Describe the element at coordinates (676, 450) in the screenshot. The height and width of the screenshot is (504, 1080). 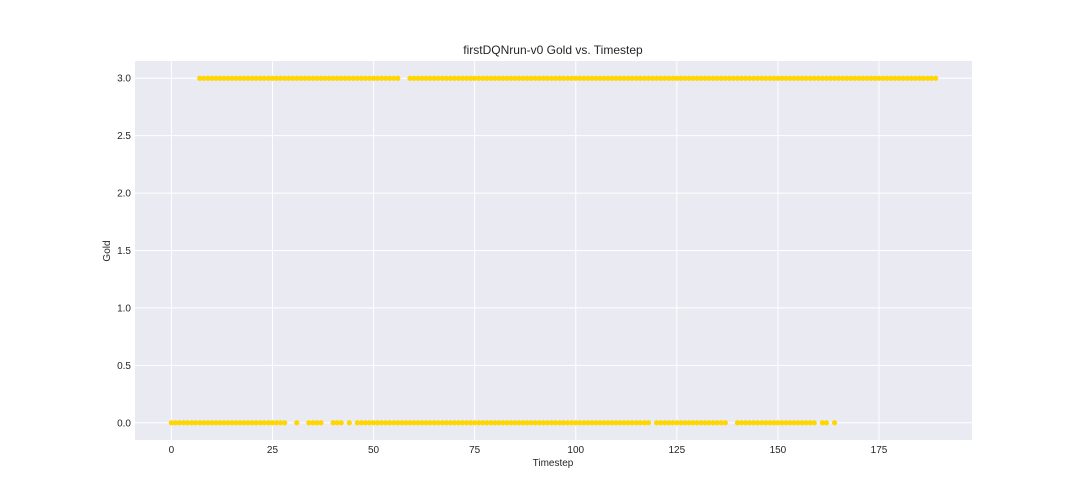
I see `x-tick-label: 125` at that location.